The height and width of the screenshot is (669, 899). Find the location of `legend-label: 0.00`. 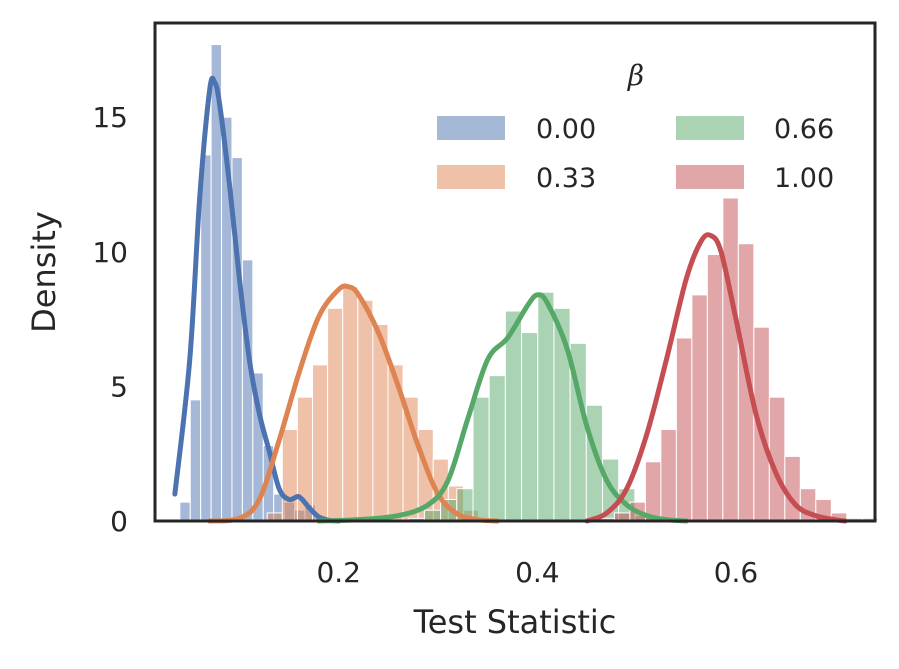

legend-label: 0.00 is located at coordinates (566, 129).